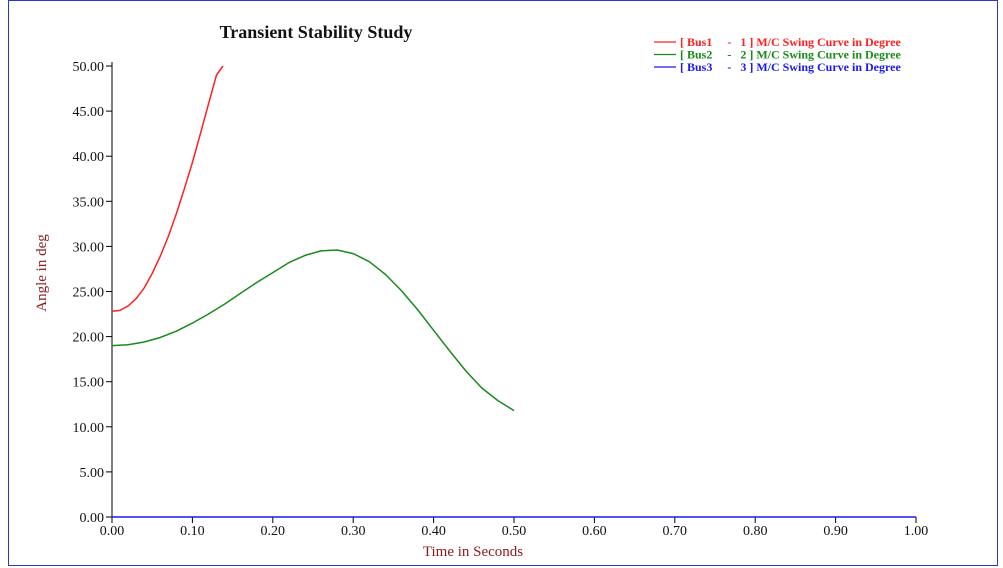 The width and height of the screenshot is (1003, 568). What do you see at coordinates (273, 531) in the screenshot?
I see `x-tick-label: 0.20` at bounding box center [273, 531].